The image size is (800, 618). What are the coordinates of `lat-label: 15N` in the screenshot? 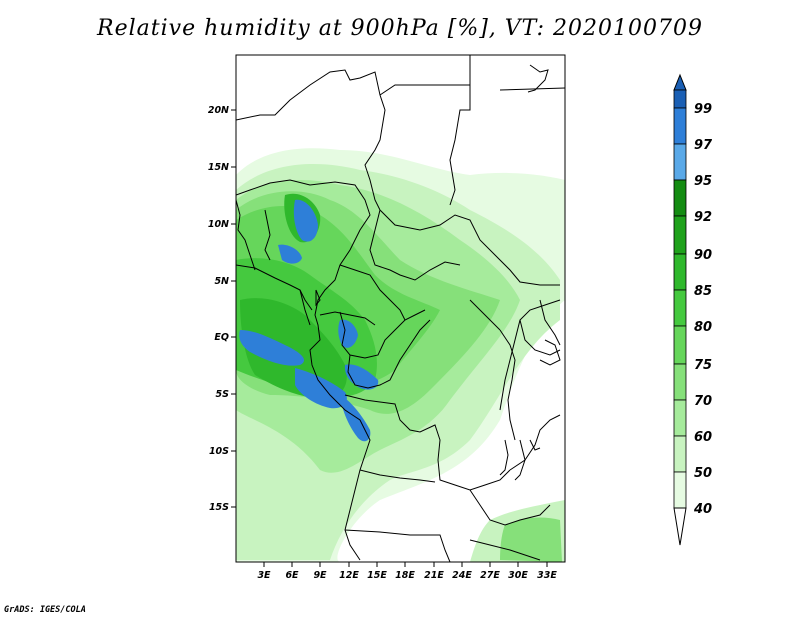 It's located at (218, 167).